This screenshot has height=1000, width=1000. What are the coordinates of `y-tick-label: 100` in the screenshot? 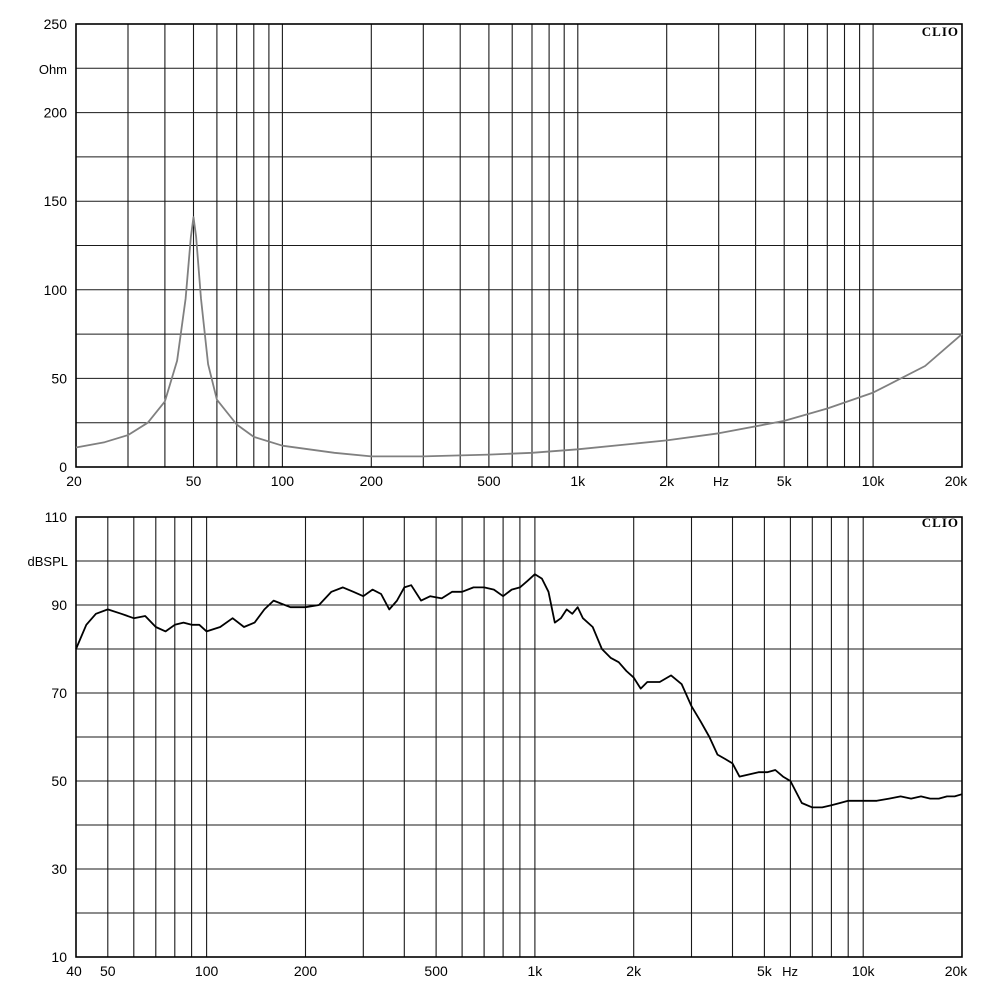 It's located at (56, 290).